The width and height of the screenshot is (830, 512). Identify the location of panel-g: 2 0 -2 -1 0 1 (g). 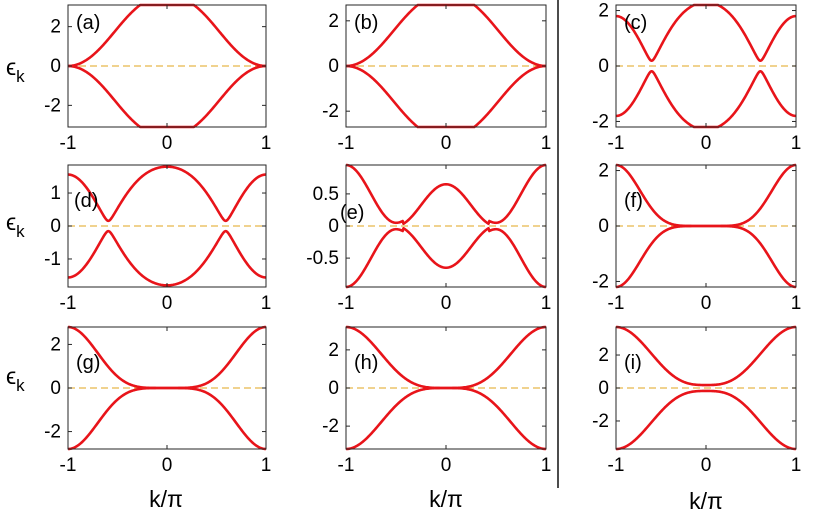
(158, 400).